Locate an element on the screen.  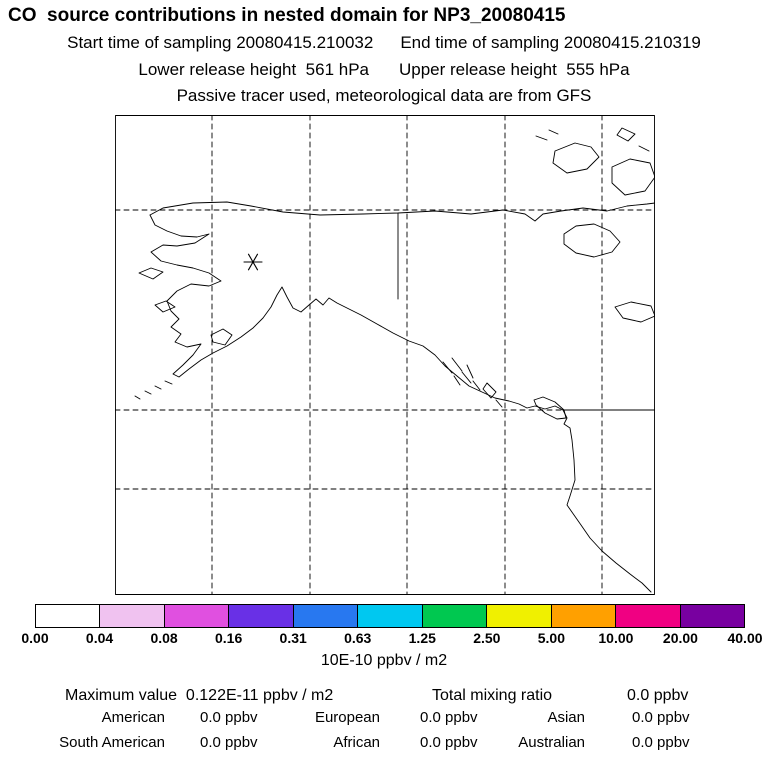
colorbar-tick: 2.50 is located at coordinates (487, 638).